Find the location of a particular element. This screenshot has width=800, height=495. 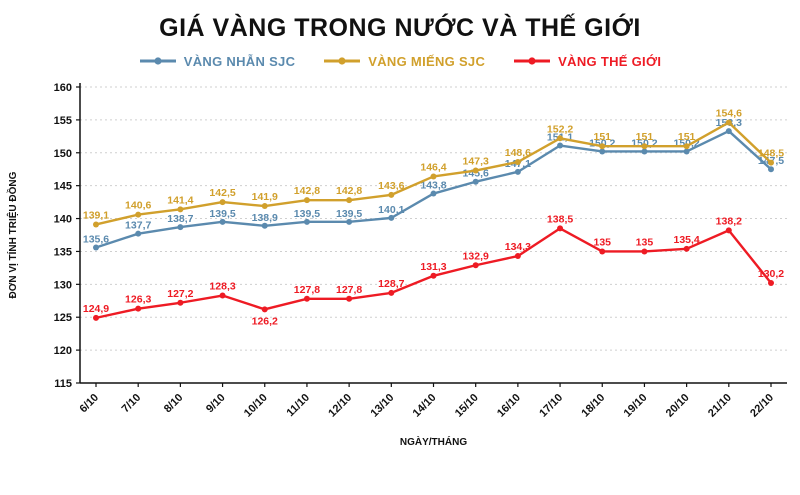

data-label: 135,4 is located at coordinates (686, 240).